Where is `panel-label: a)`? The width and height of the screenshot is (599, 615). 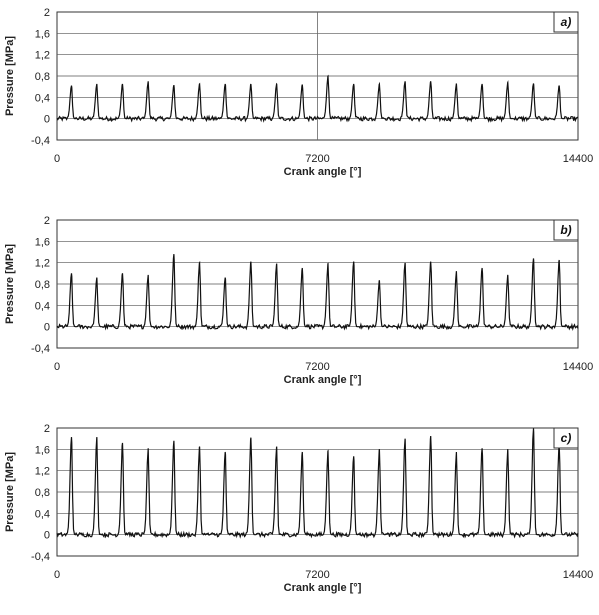 panel-label: a) is located at coordinates (566, 22).